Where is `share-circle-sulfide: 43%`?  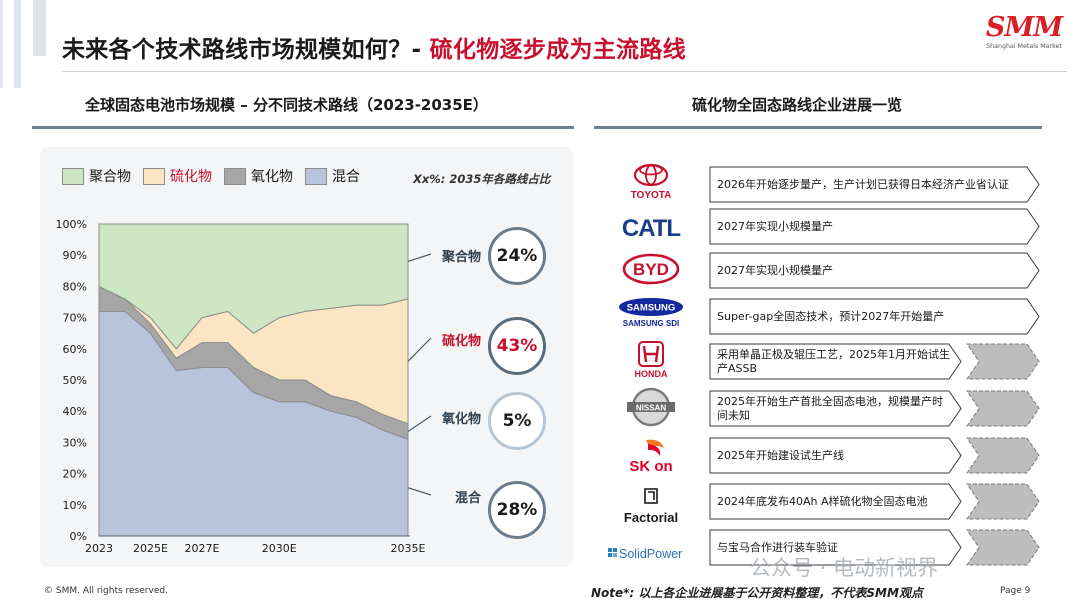
share-circle-sulfide: 43% is located at coordinates (517, 346).